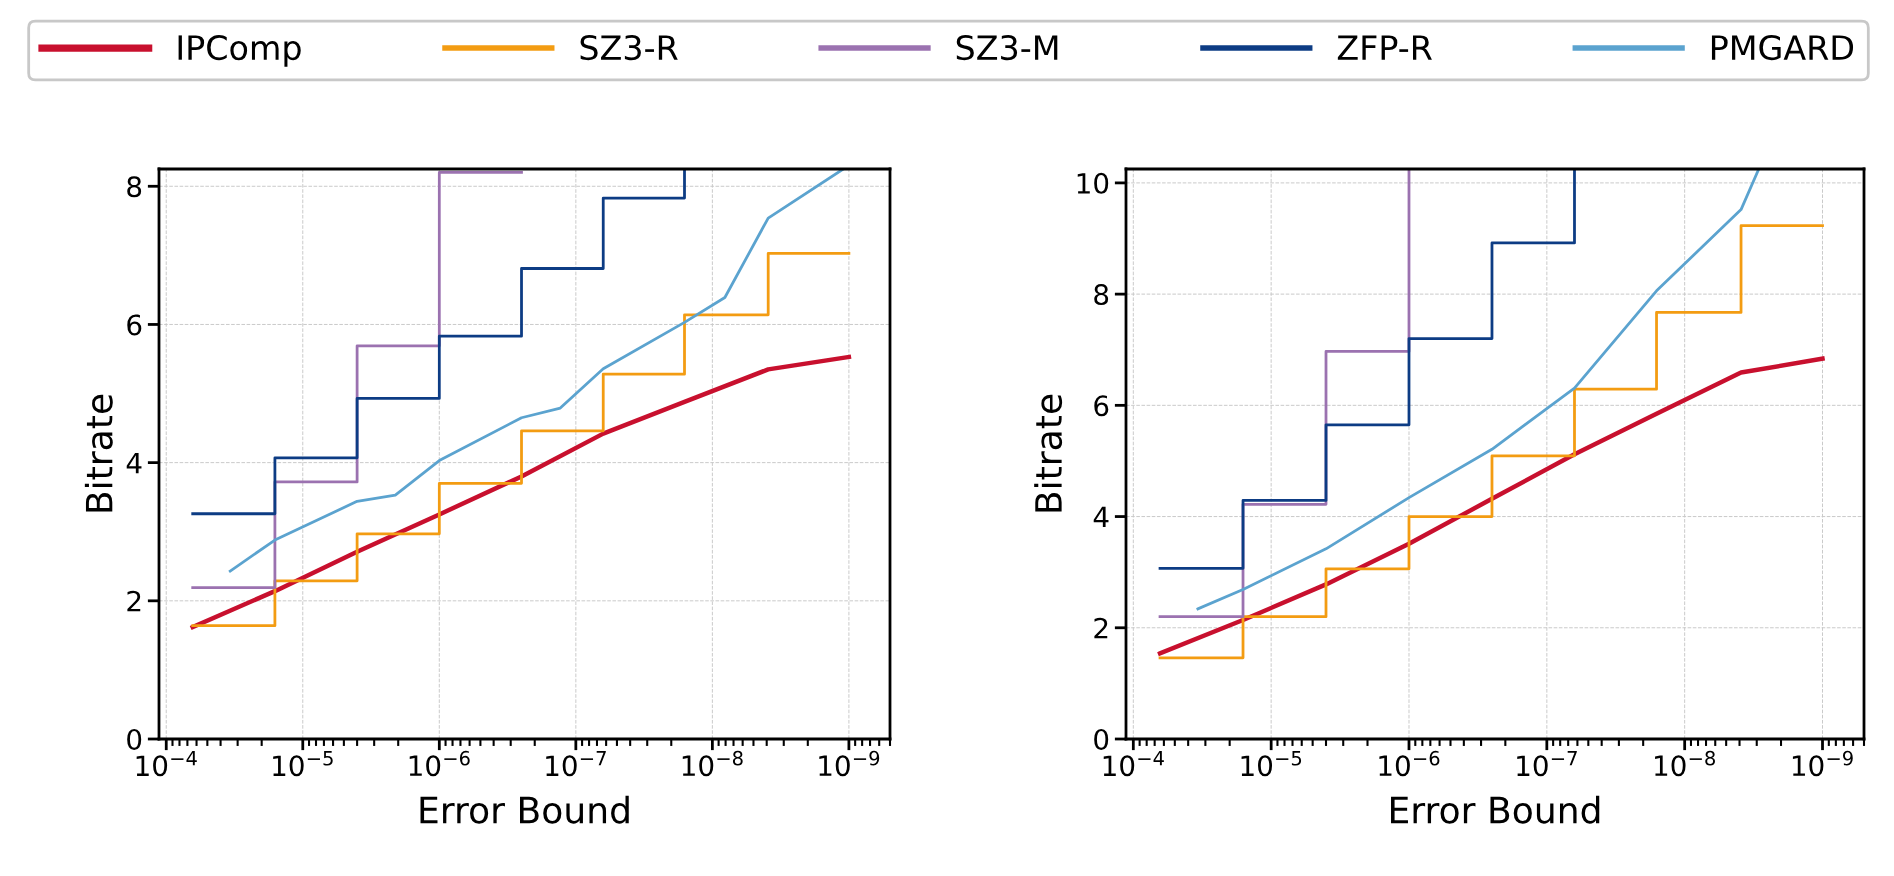  I want to click on legend-label: IPComp, so click(239, 50).